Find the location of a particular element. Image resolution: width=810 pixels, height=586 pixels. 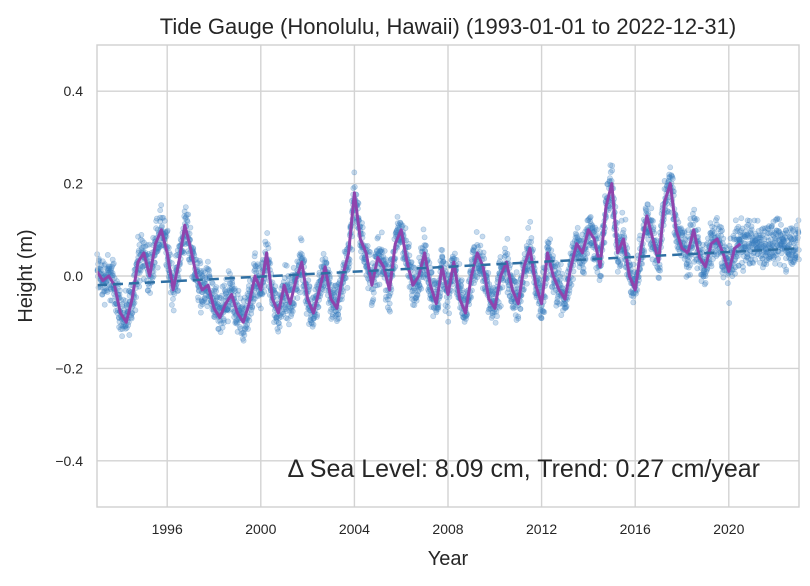

x-tick-label: 2016 is located at coordinates (635, 529).